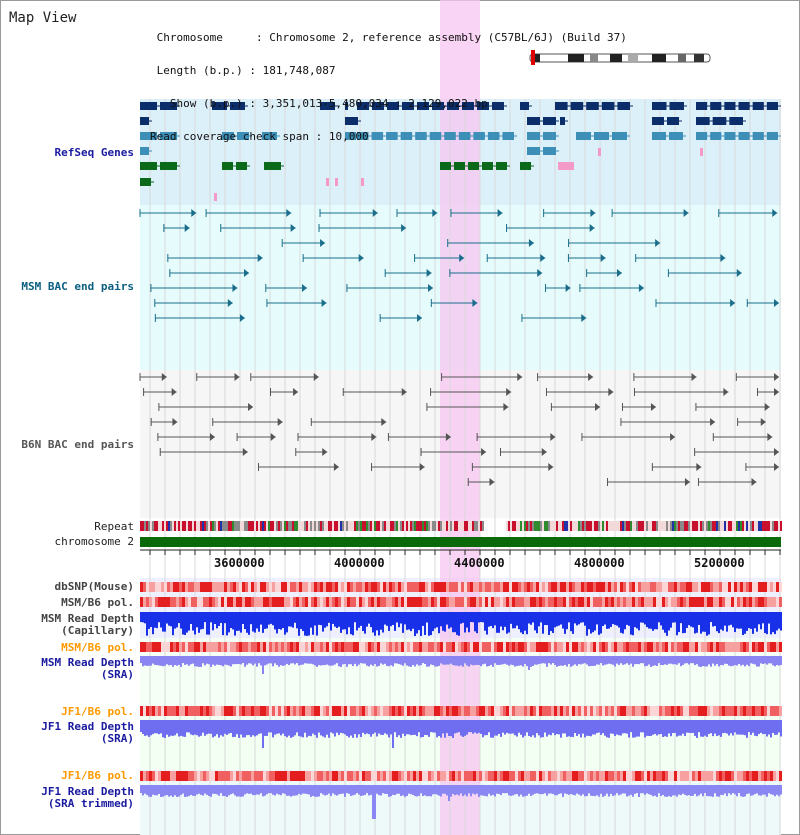 This screenshot has width=800, height=835. I want to click on refseq-genes-label: RefSeq Genes, so click(94, 152).